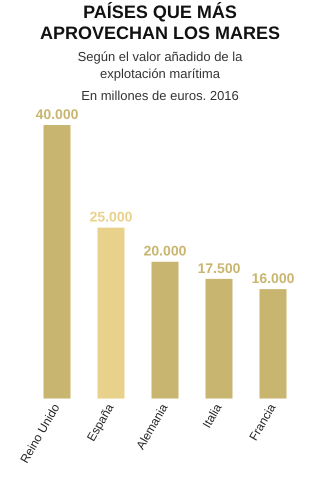 This screenshot has width=320, height=488. I want to click on chart-subtitle: Según el valor añadido de la explotación marítima, so click(160, 65).